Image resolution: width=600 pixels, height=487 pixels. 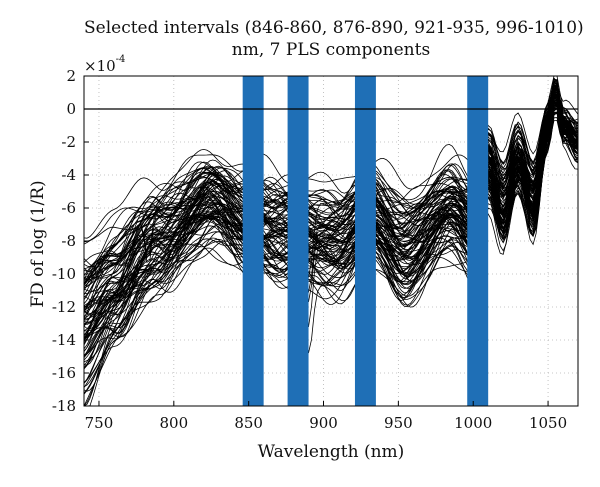 What do you see at coordinates (473, 423) in the screenshot?
I see `x-tick-label: 1000` at bounding box center [473, 423].